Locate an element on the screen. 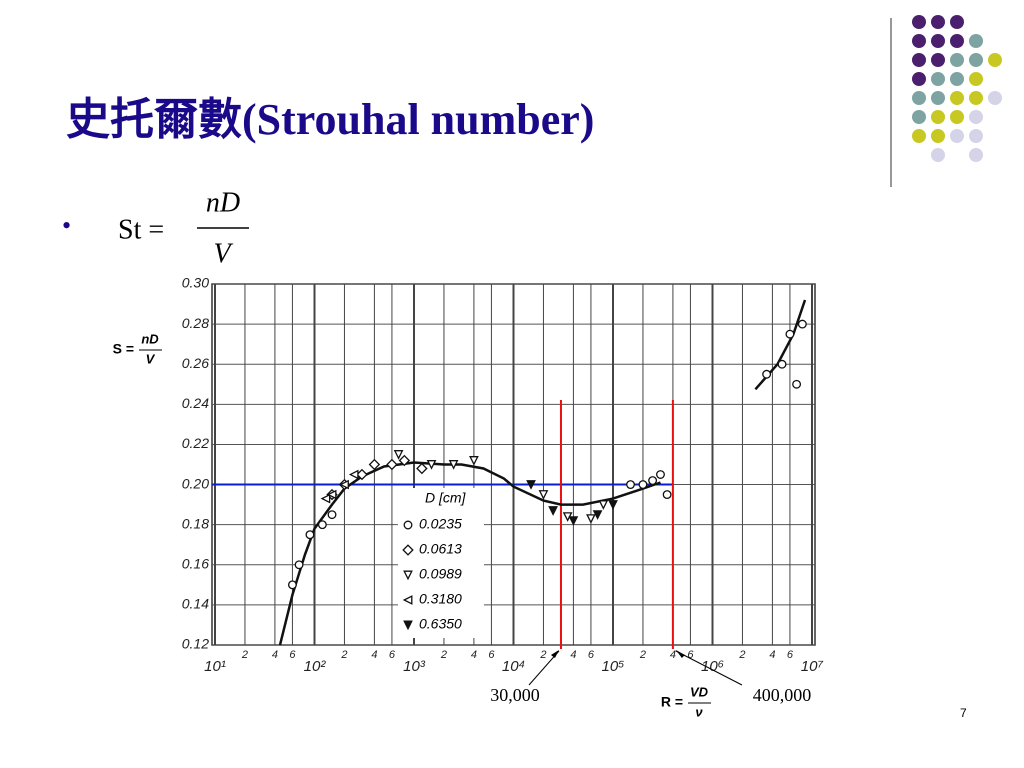  y-tick-label: 0.18 is located at coordinates (195, 523).